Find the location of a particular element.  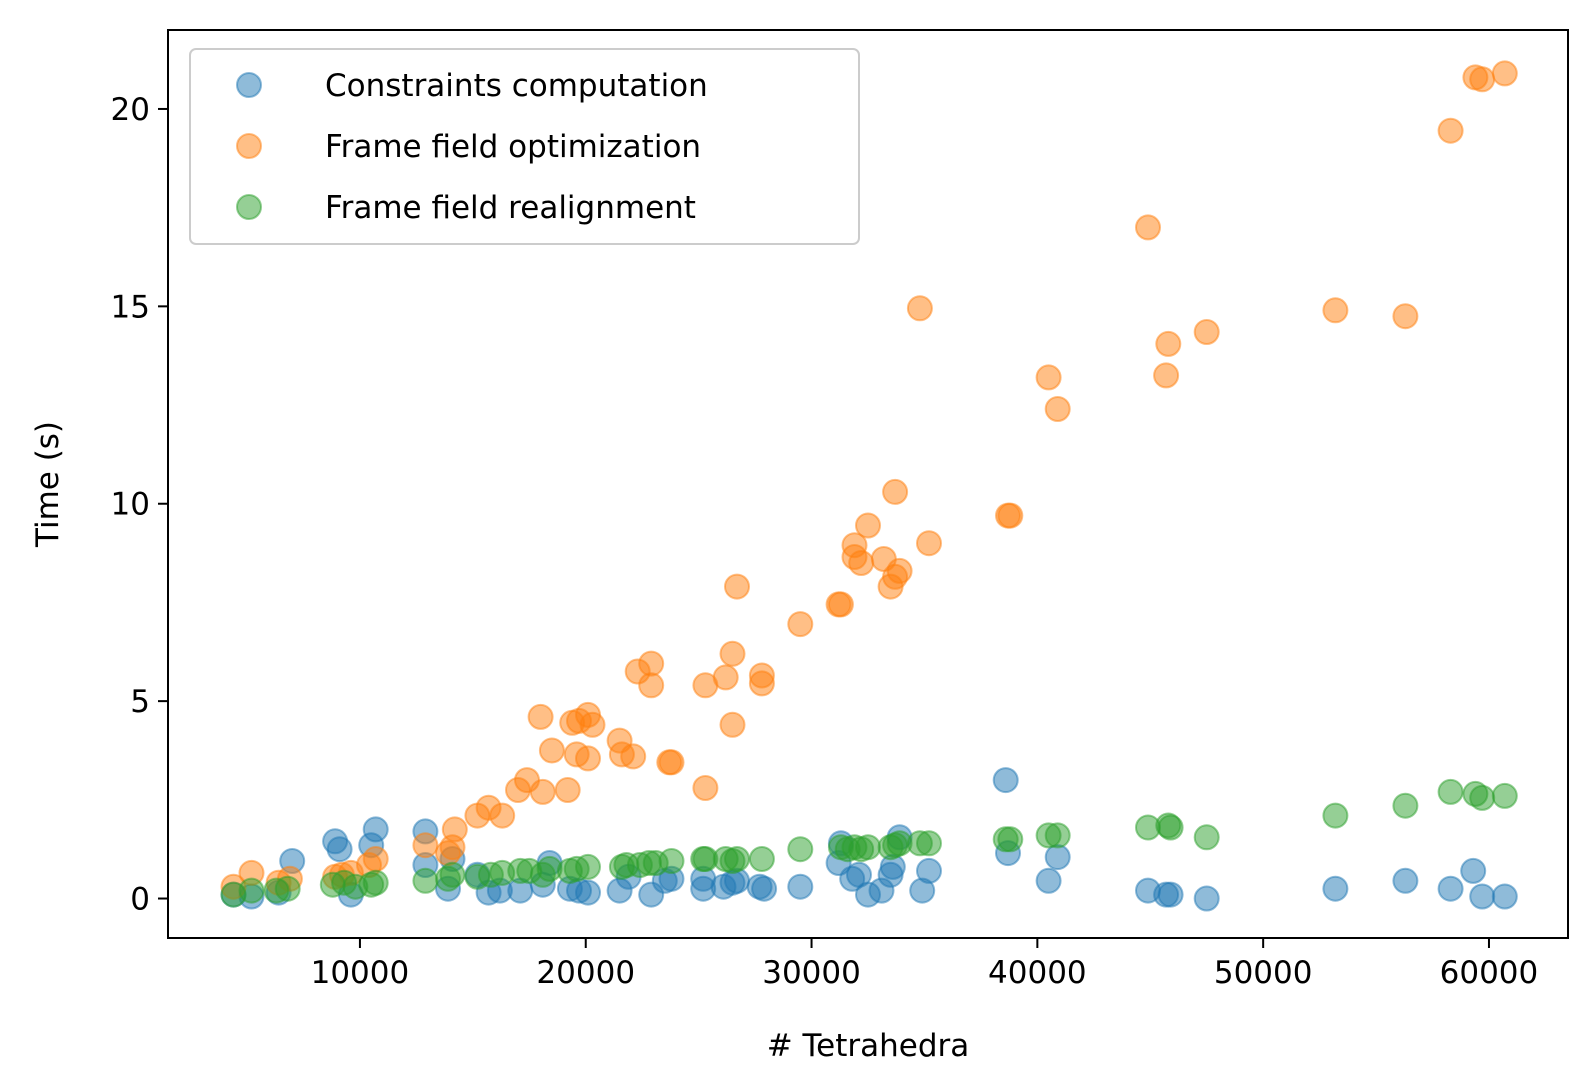

legend-label-realignment: Frame field realignment is located at coordinates (510, 208).